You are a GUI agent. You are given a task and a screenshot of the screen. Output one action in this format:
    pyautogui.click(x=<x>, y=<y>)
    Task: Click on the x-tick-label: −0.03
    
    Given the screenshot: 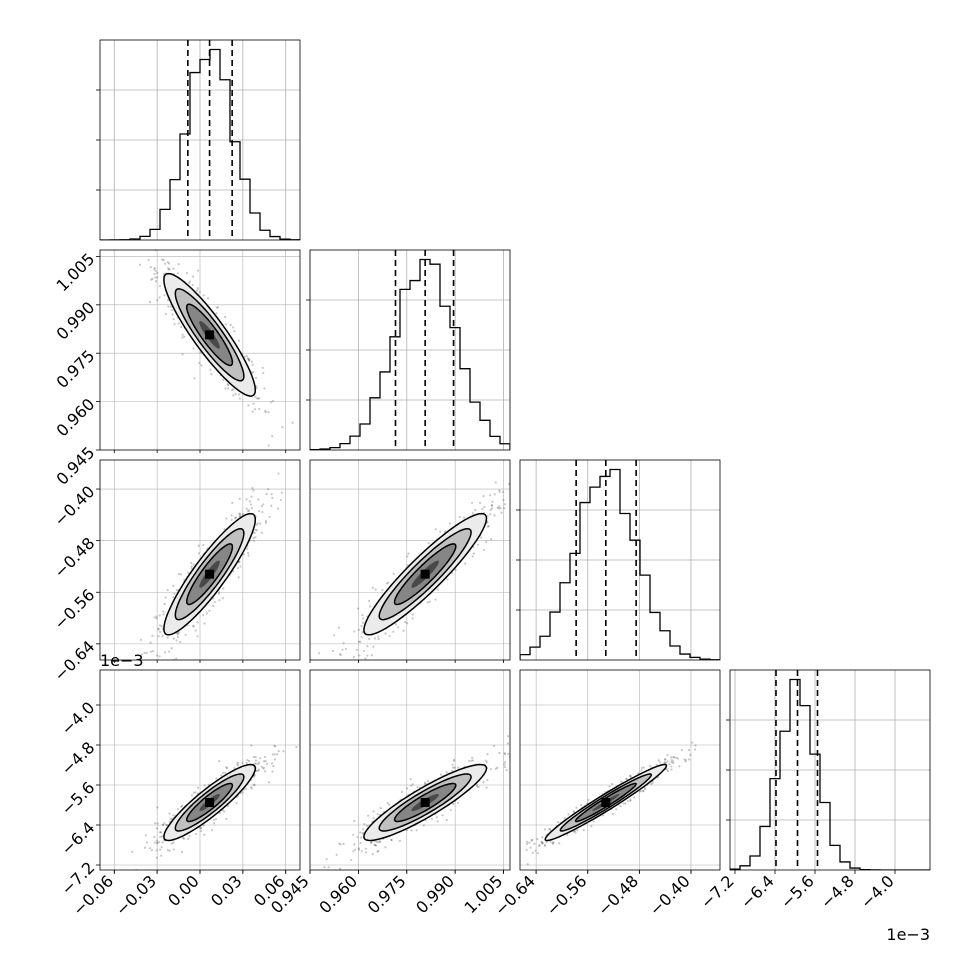 What is the action you would take?
    pyautogui.click(x=136, y=895)
    